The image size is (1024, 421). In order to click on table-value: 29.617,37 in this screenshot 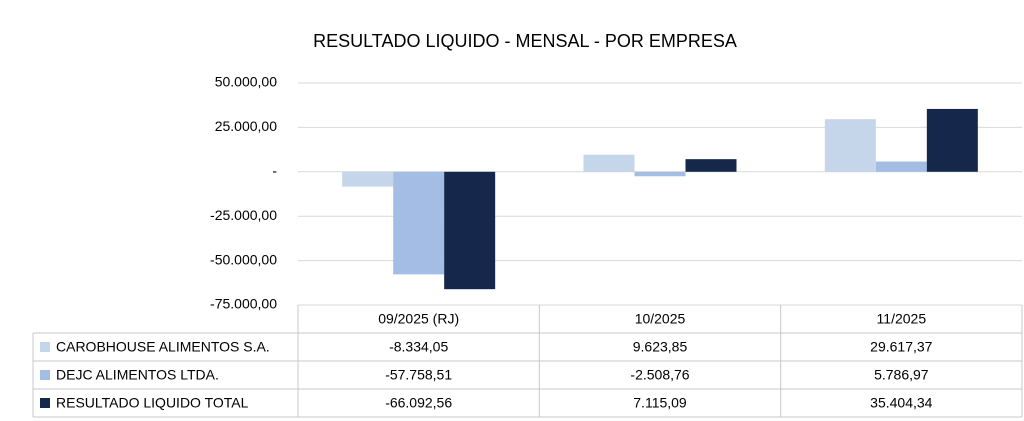, I will do `click(901, 347)`.